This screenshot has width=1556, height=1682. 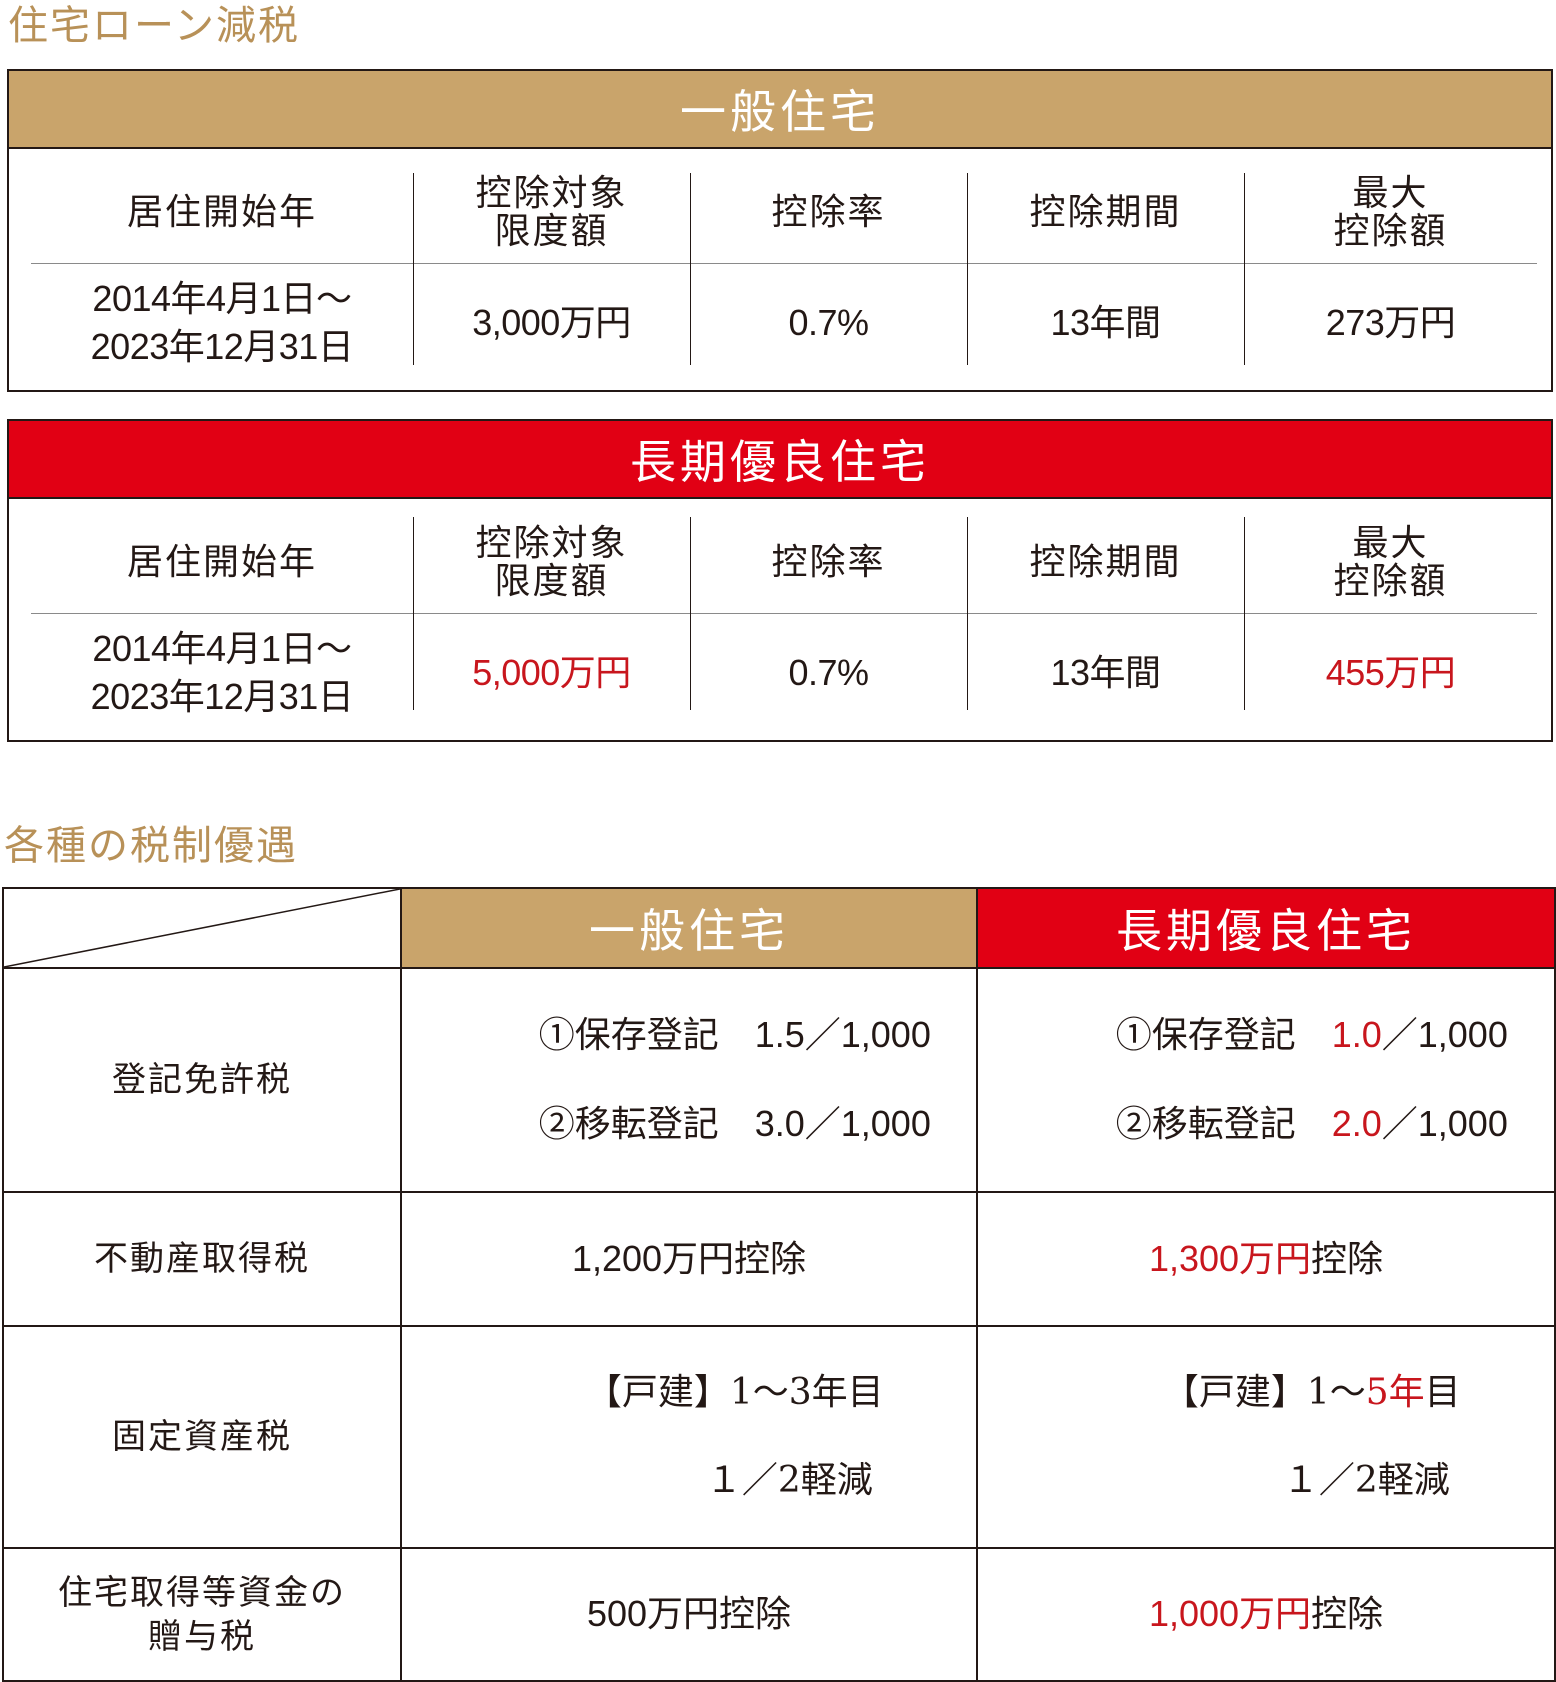 I want to click on section-title-tax: 各種の税制優遇, so click(x=151, y=846).